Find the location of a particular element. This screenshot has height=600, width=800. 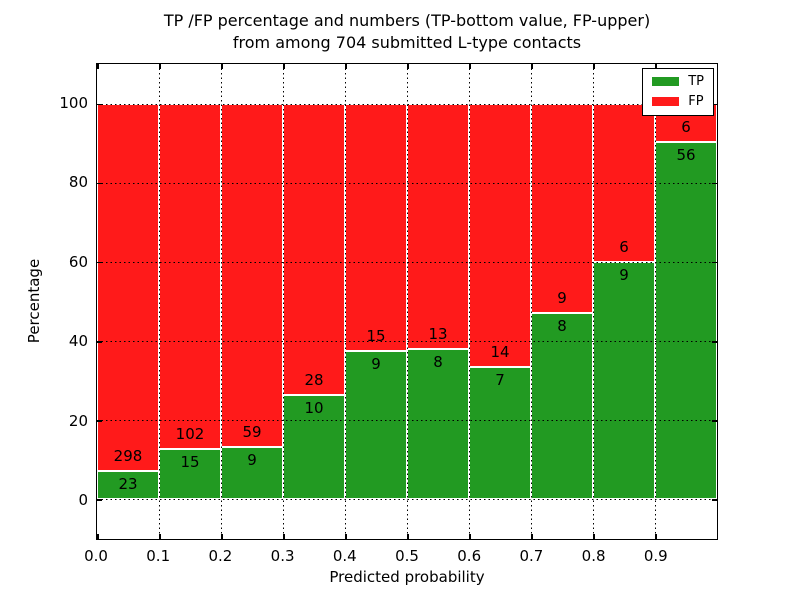

legend: TP FP is located at coordinates (678, 92).